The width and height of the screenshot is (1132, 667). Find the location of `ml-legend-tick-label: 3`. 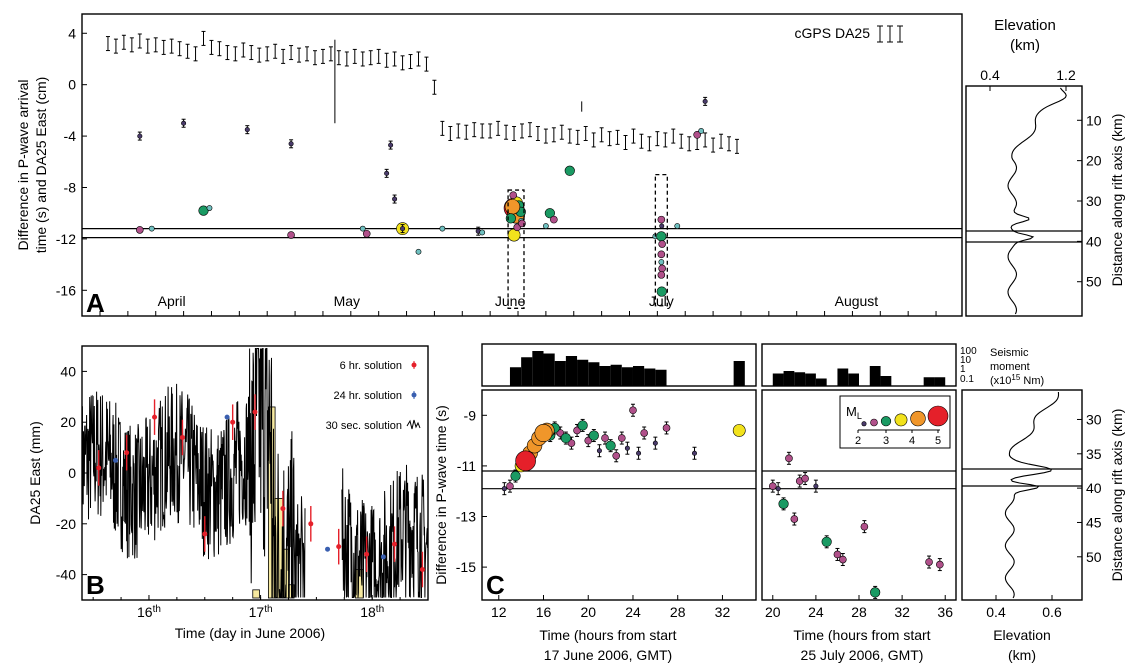

ml-legend-tick-label: 3 is located at coordinates (886, 441).